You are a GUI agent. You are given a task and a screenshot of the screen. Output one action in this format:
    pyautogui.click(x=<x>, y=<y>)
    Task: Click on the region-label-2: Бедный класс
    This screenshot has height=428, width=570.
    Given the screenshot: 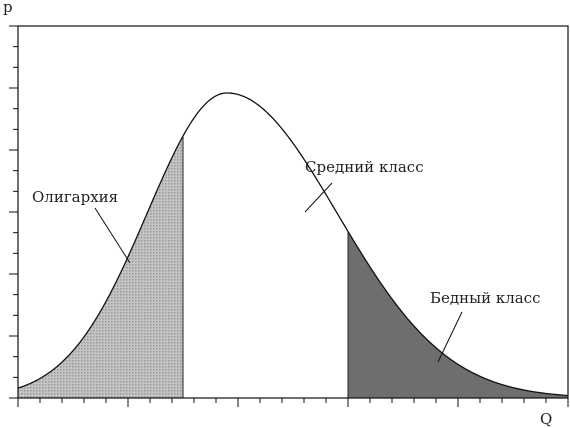 What is the action you would take?
    pyautogui.click(x=485, y=298)
    